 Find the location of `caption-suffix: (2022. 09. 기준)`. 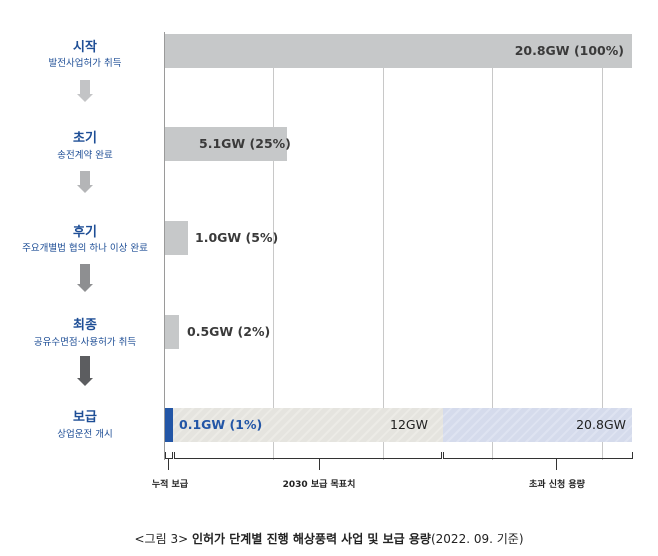

caption-suffix: (2022. 09. 기준) is located at coordinates (477, 539).